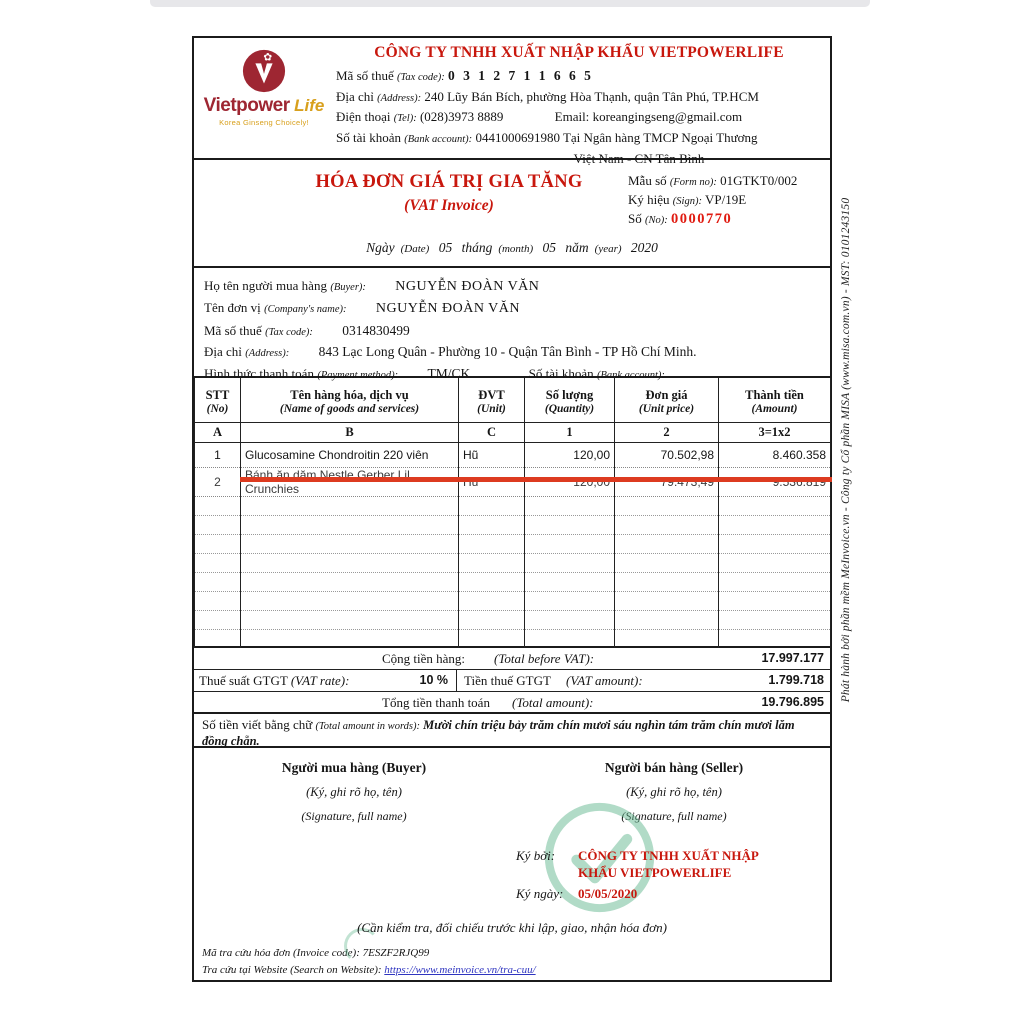 The height and width of the screenshot is (1024, 1024). What do you see at coordinates (362, 946) in the screenshot?
I see `watermark-arc-decoration` at bounding box center [362, 946].